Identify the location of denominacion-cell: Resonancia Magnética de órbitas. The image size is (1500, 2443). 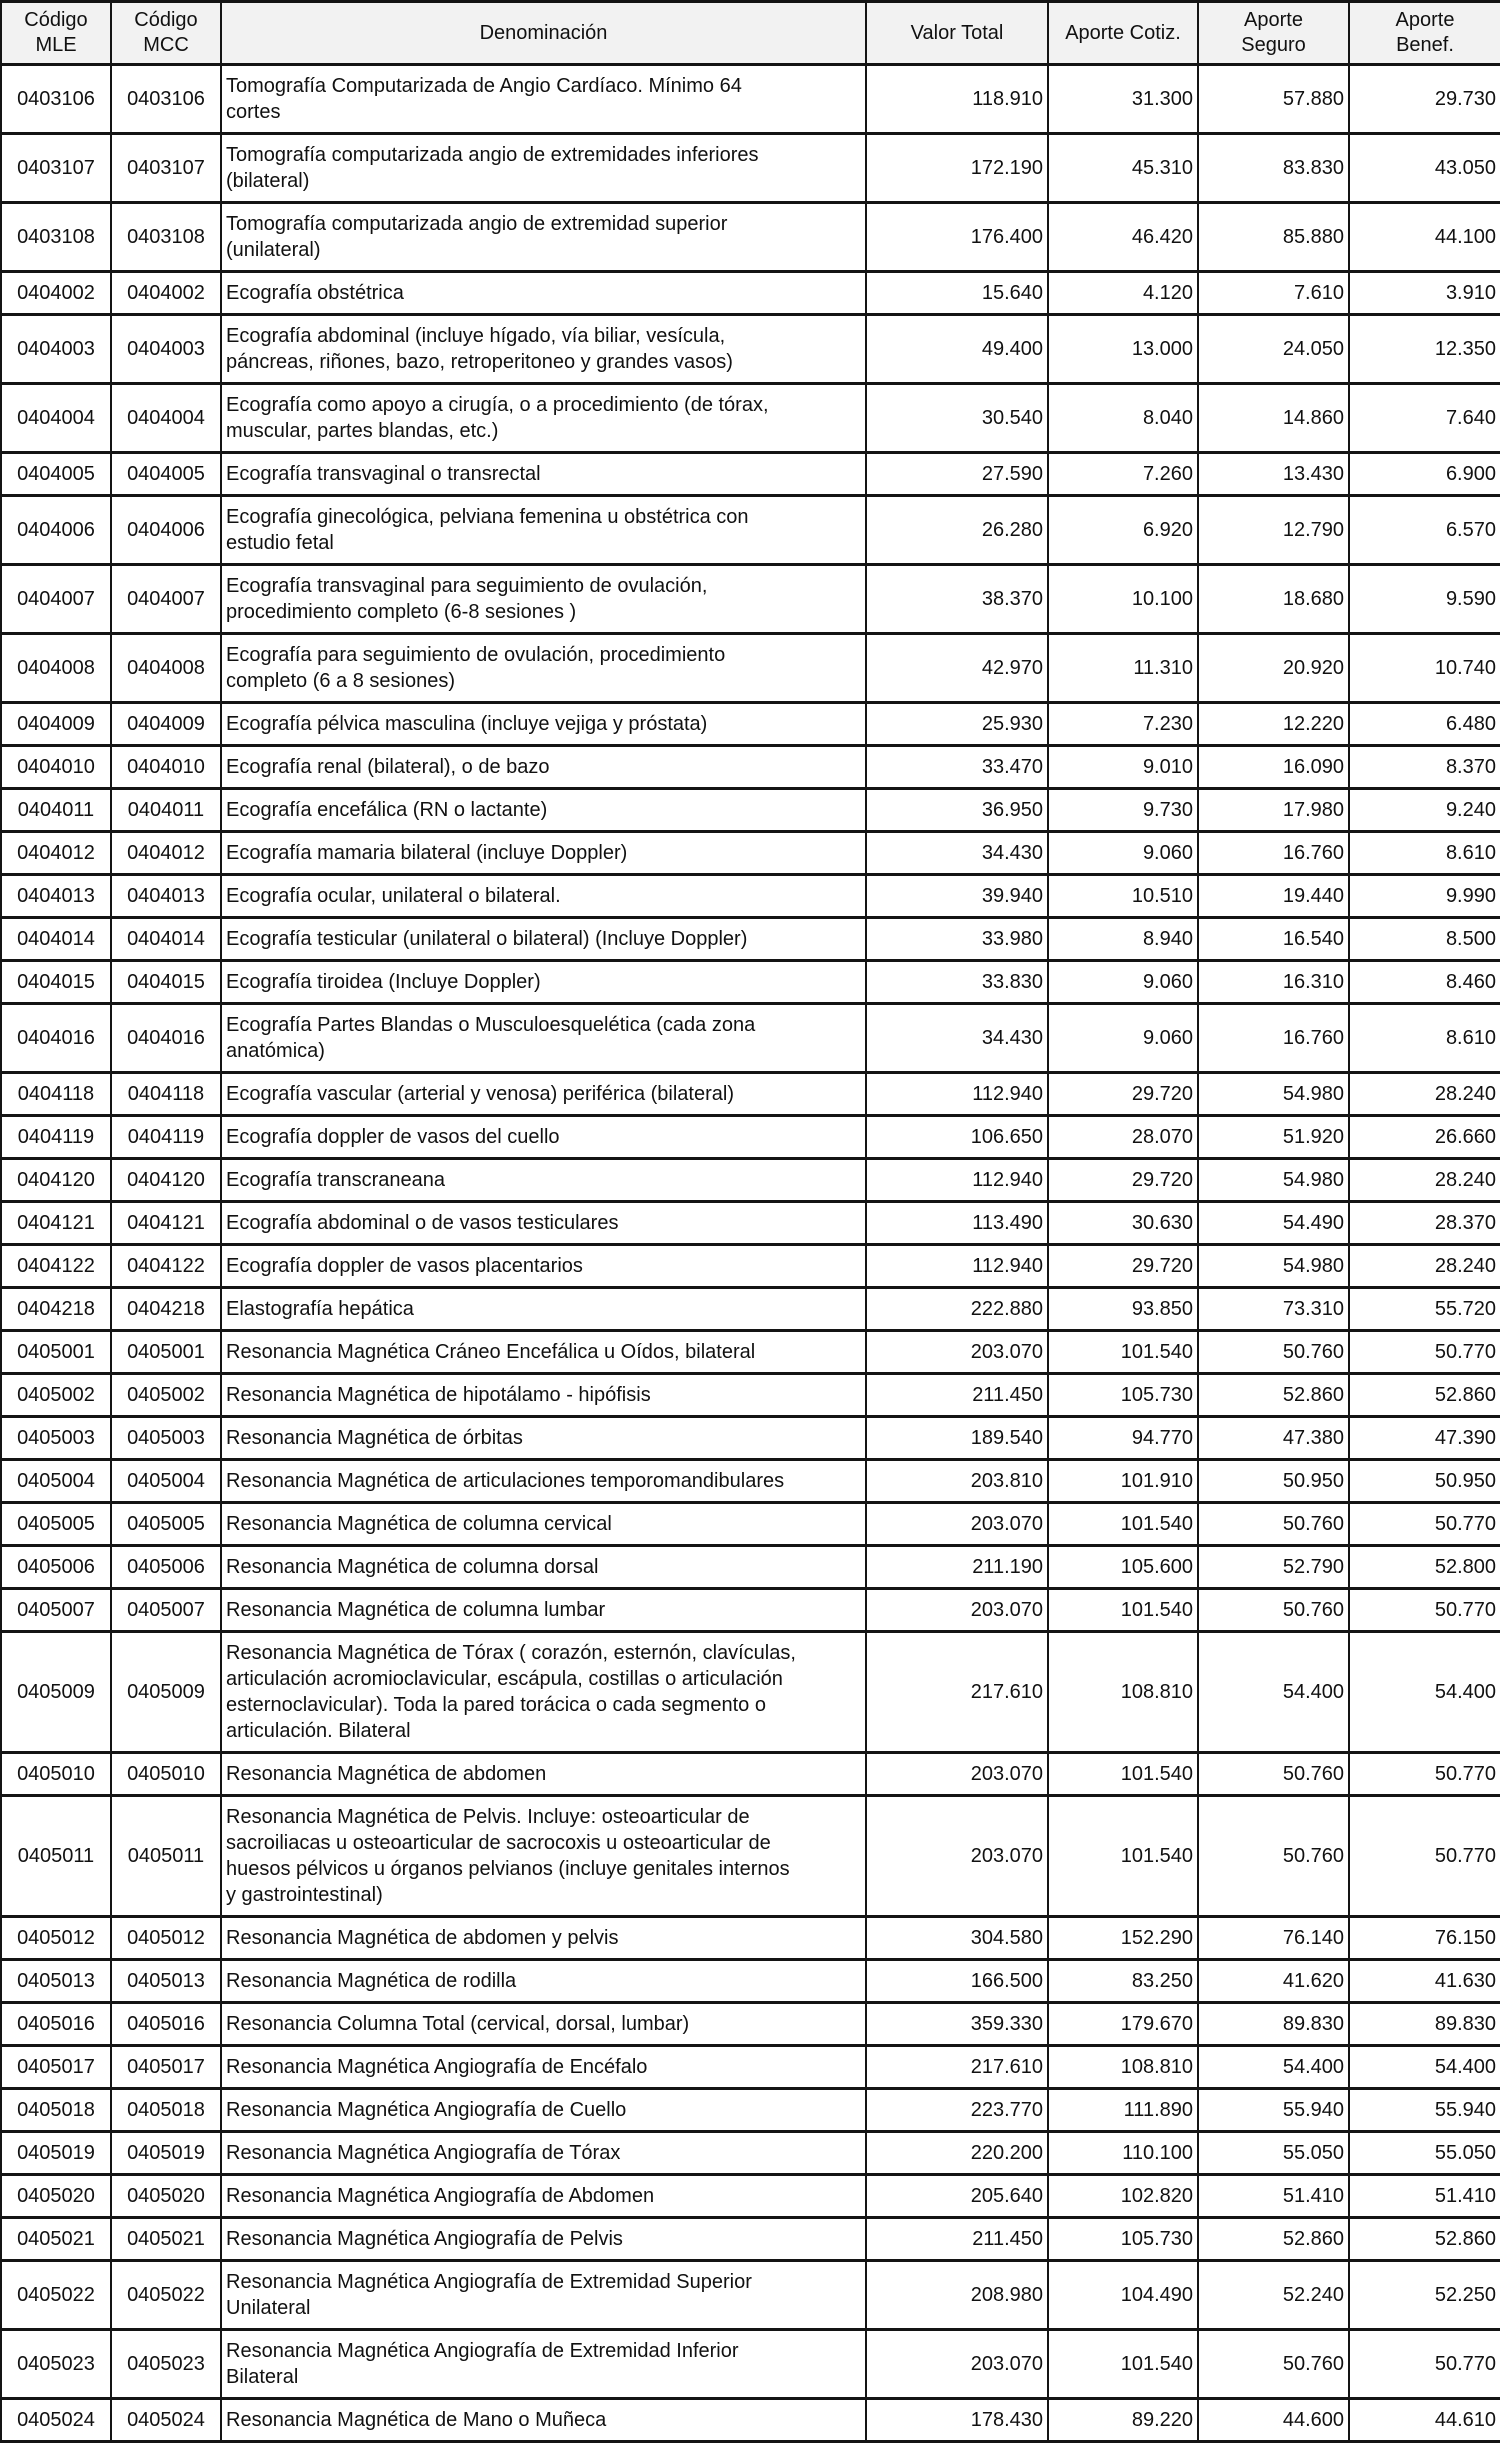
(543, 1438).